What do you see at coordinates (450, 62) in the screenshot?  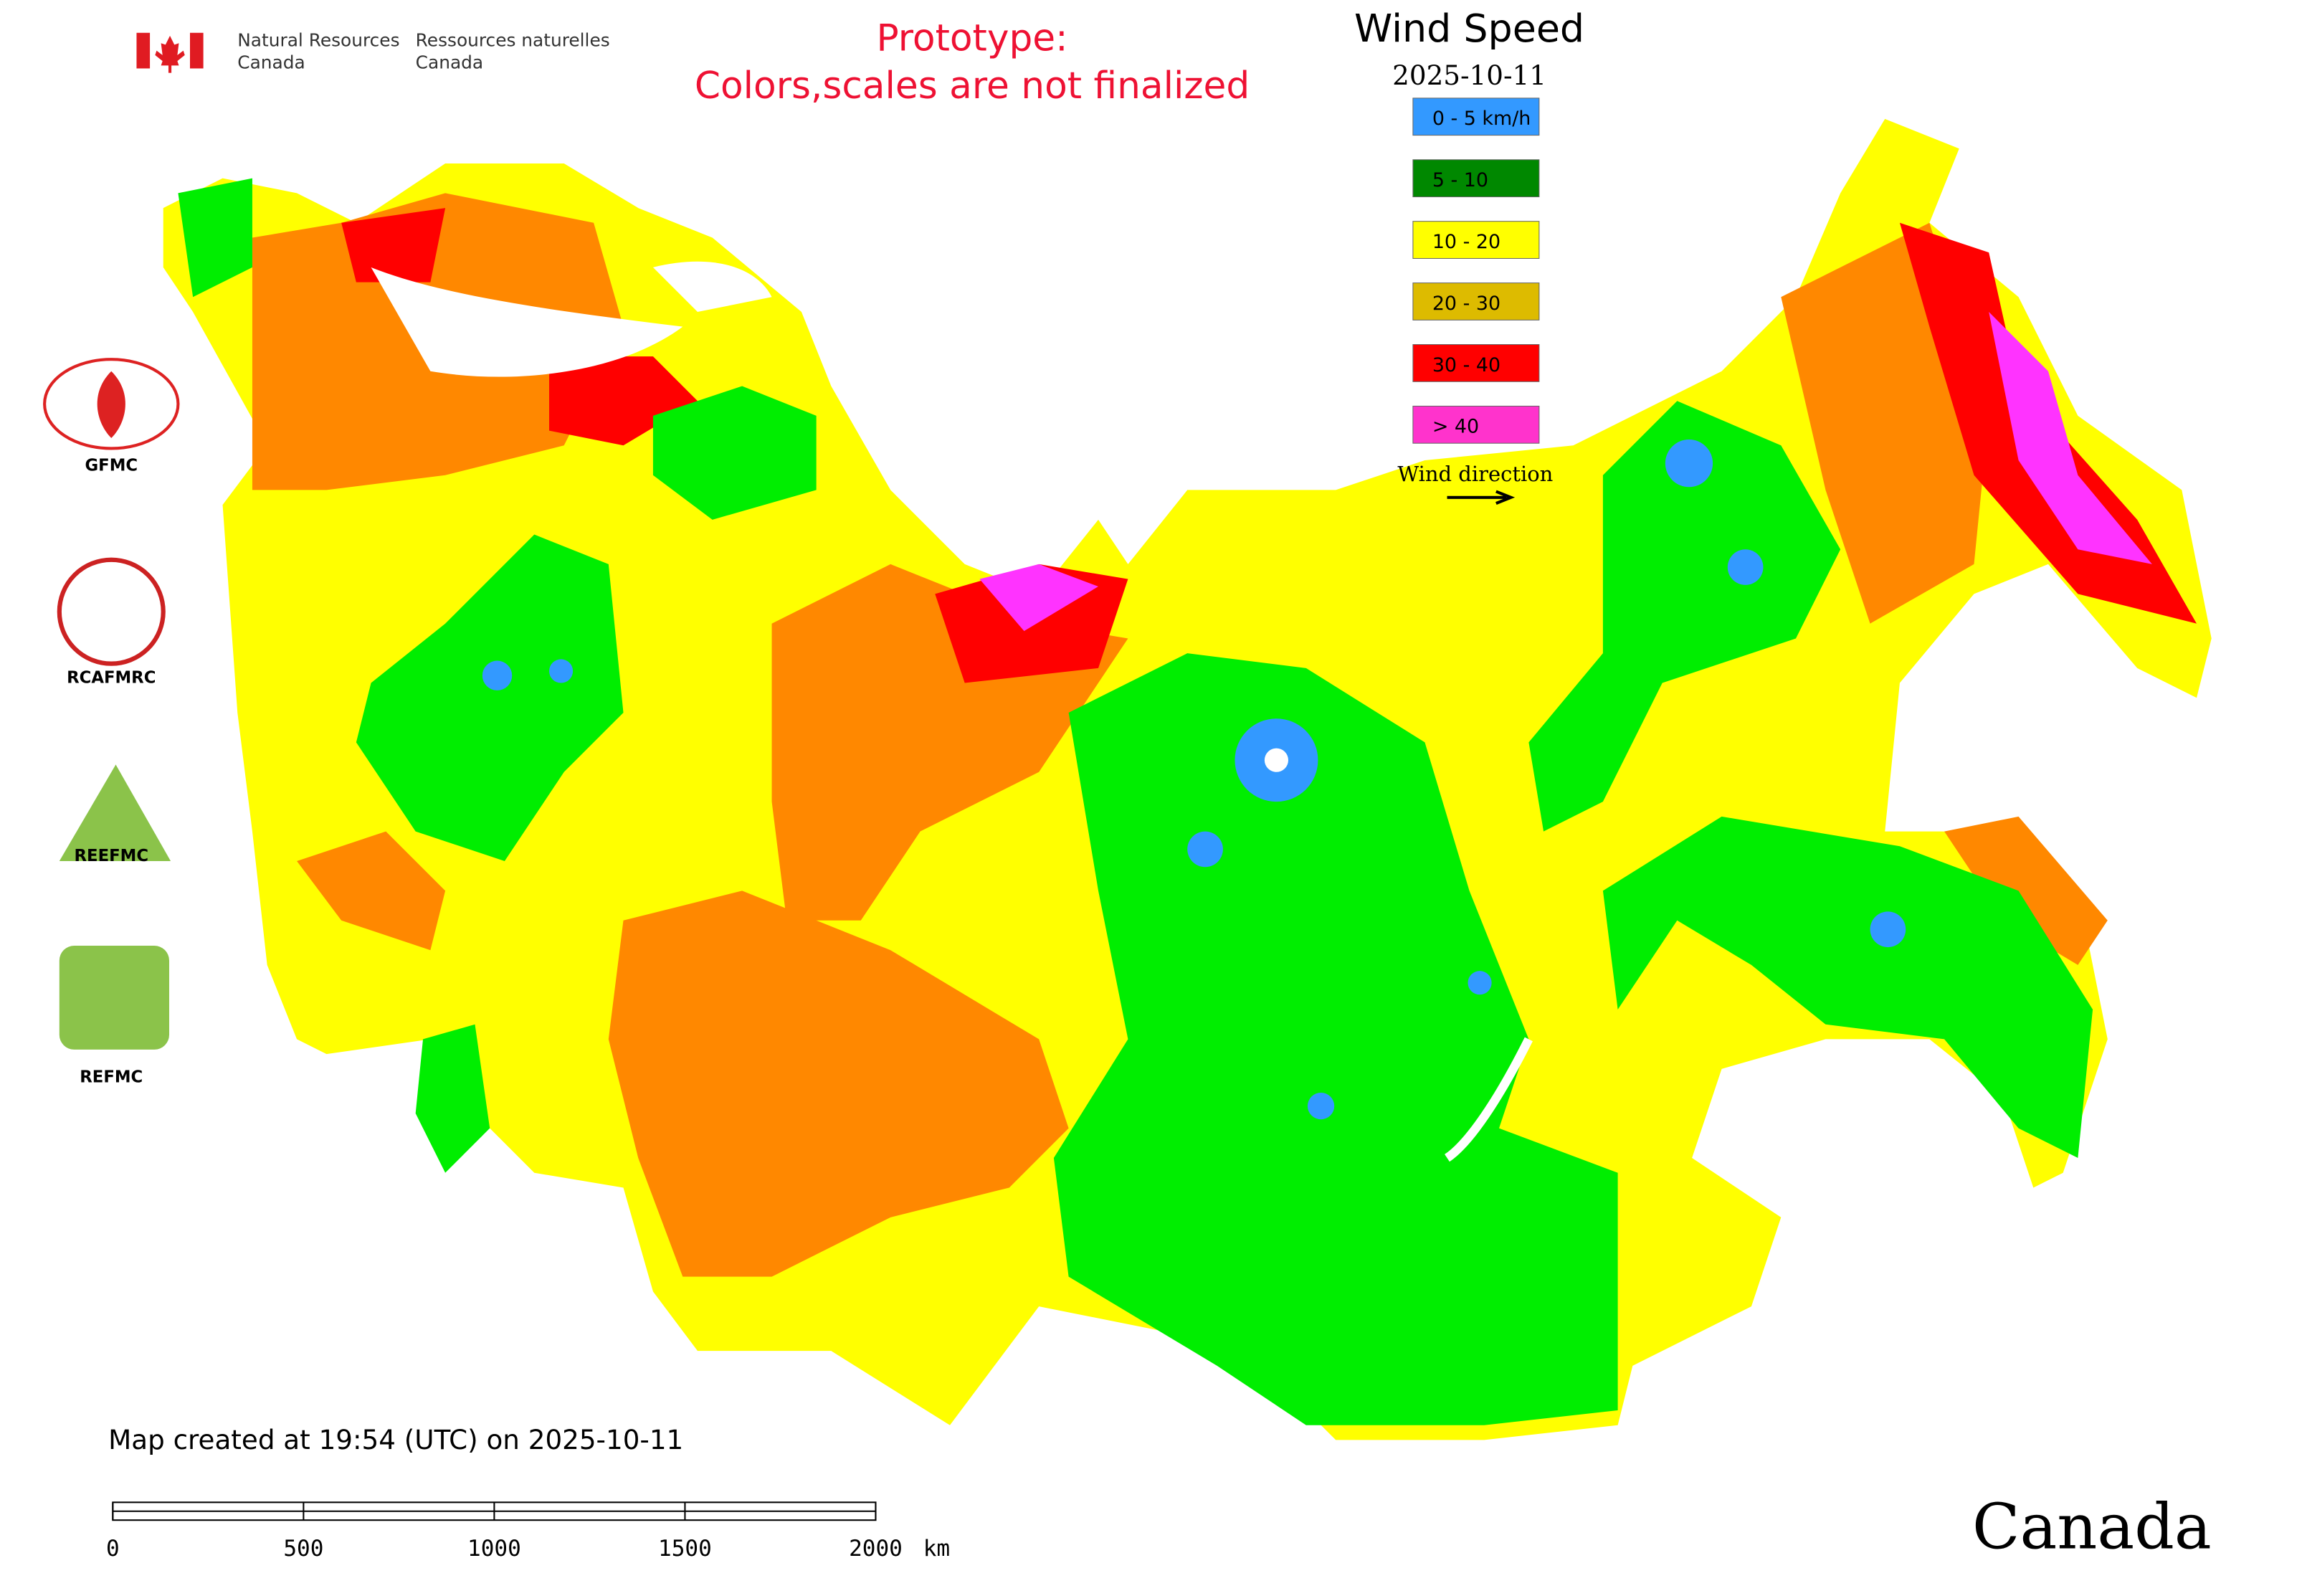 I see `agency-fr: Canada` at bounding box center [450, 62].